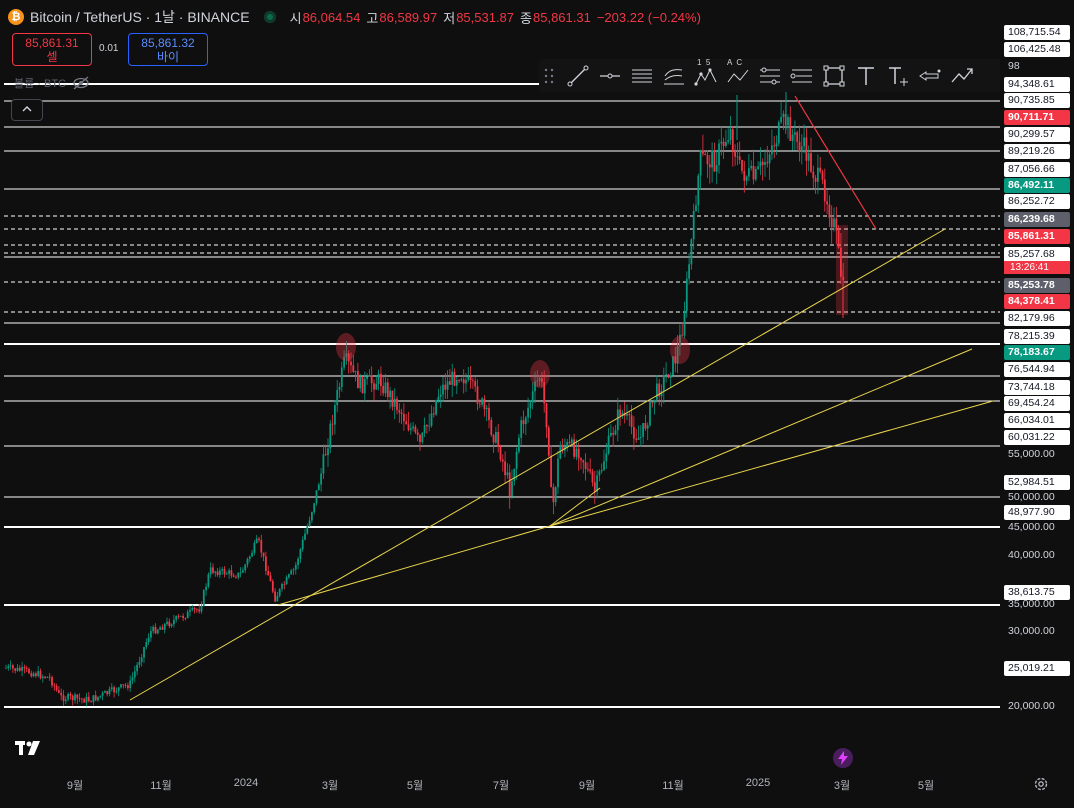 The height and width of the screenshot is (808, 1074). Describe the element at coordinates (842, 270) in the screenshot. I see `highlight-box` at that location.